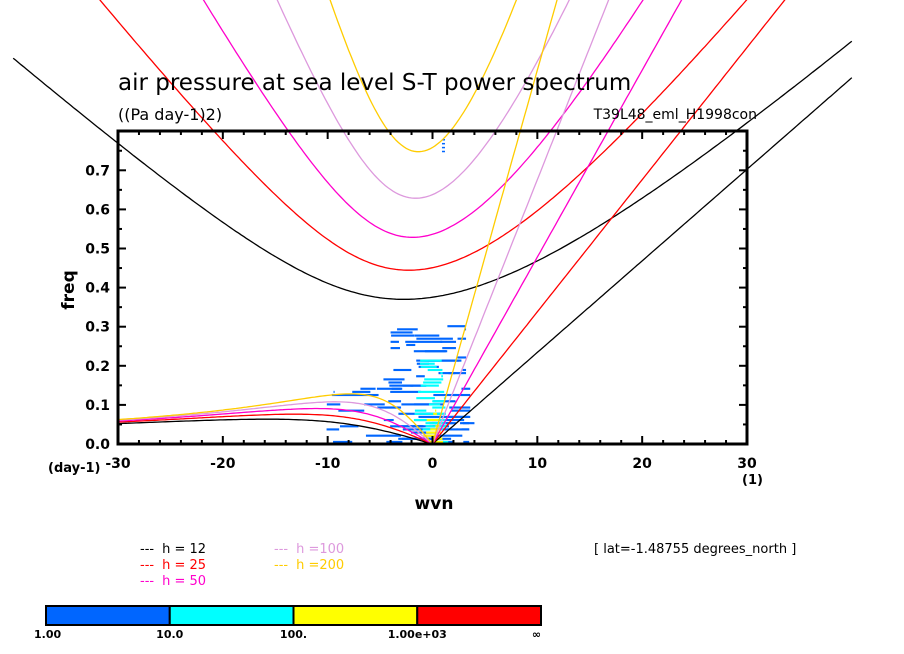 The image size is (904, 654). I want to click on y-tick-label: 0.3, so click(97, 328).